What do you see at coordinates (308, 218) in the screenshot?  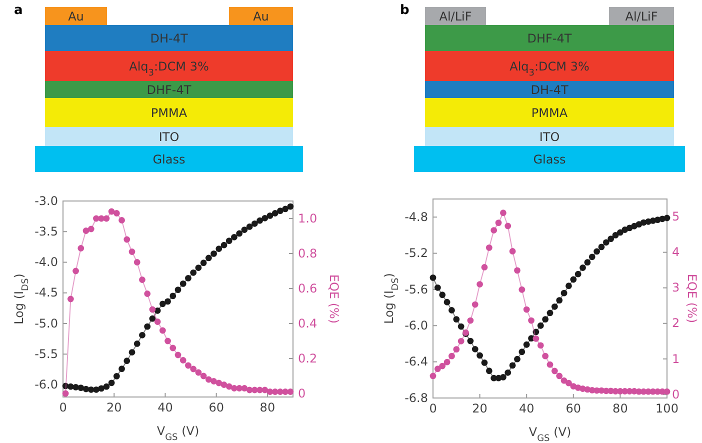 I see `y2-tick-label: 1.0` at bounding box center [308, 218].